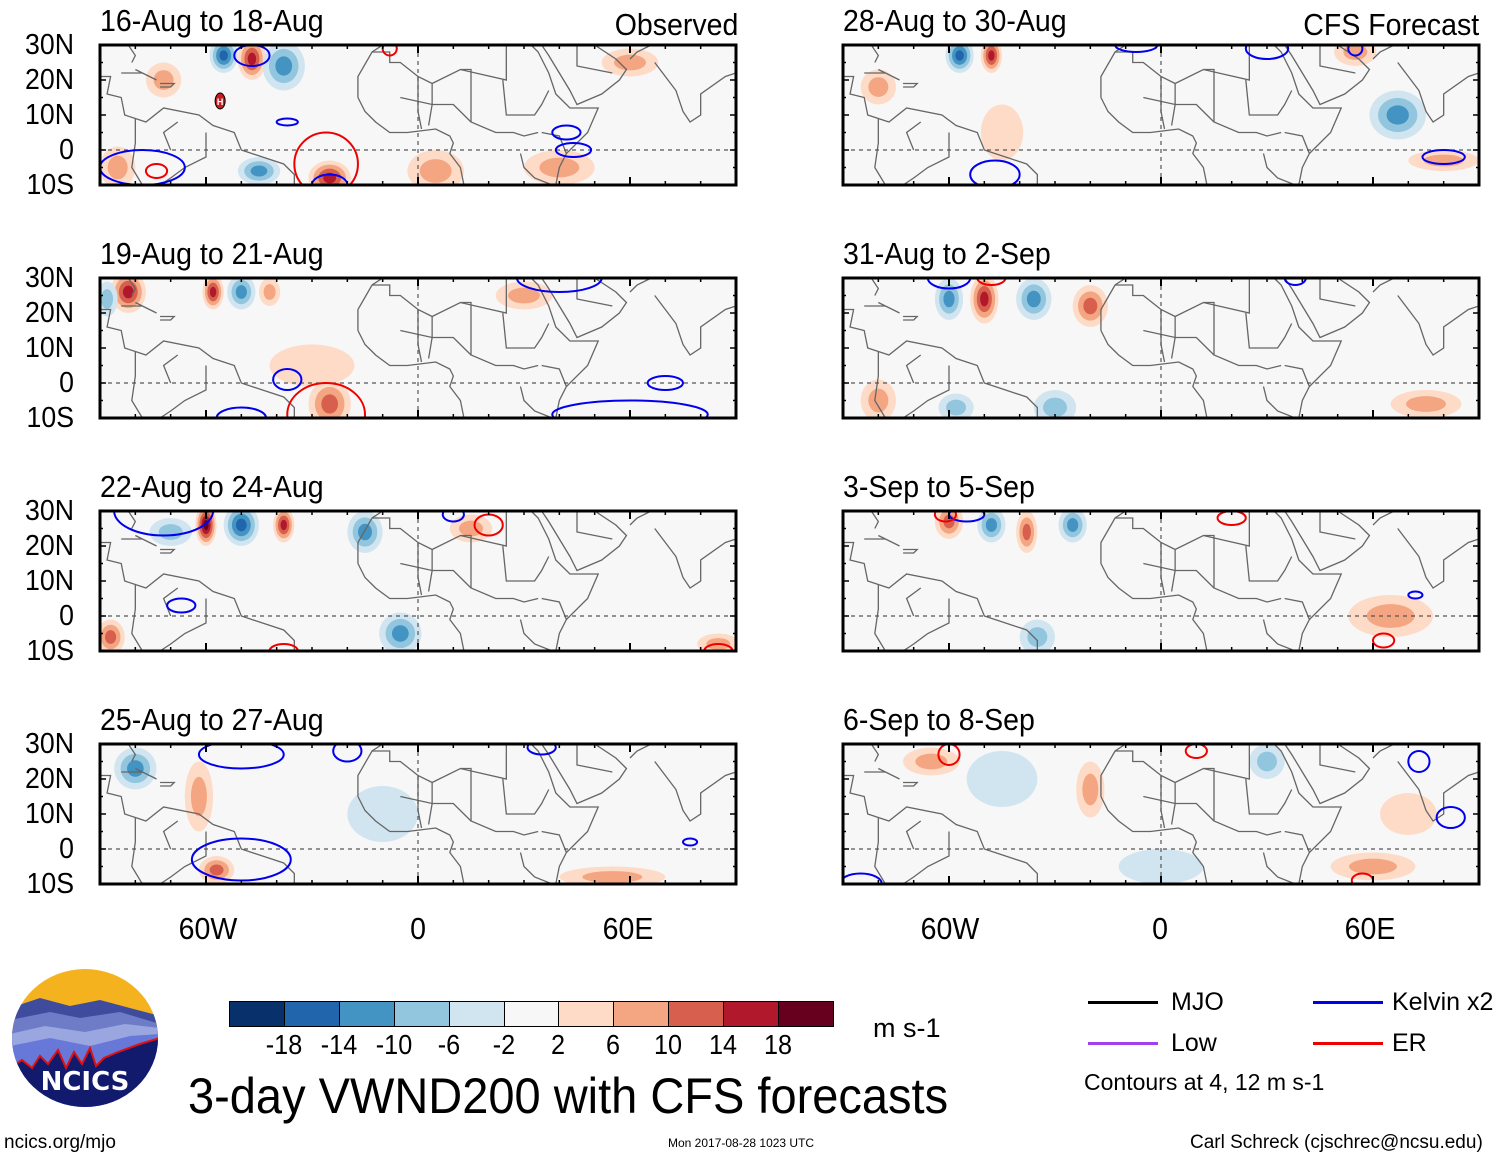 The image size is (1510, 1158). What do you see at coordinates (532, 1014) in the screenshot?
I see `colorbar-swatch` at bounding box center [532, 1014].